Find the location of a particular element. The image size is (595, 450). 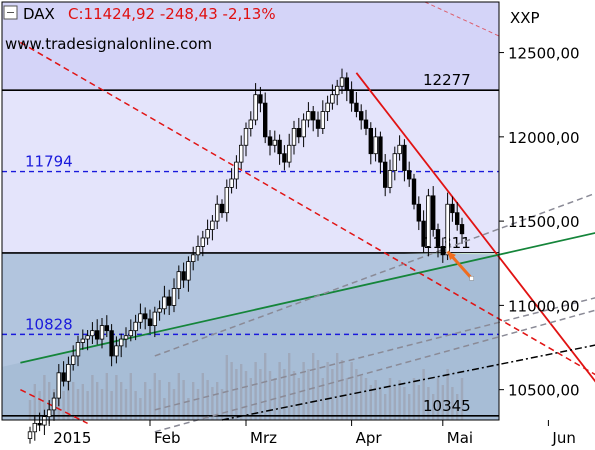

x-tick-label: Apr is located at coordinates (369, 438).